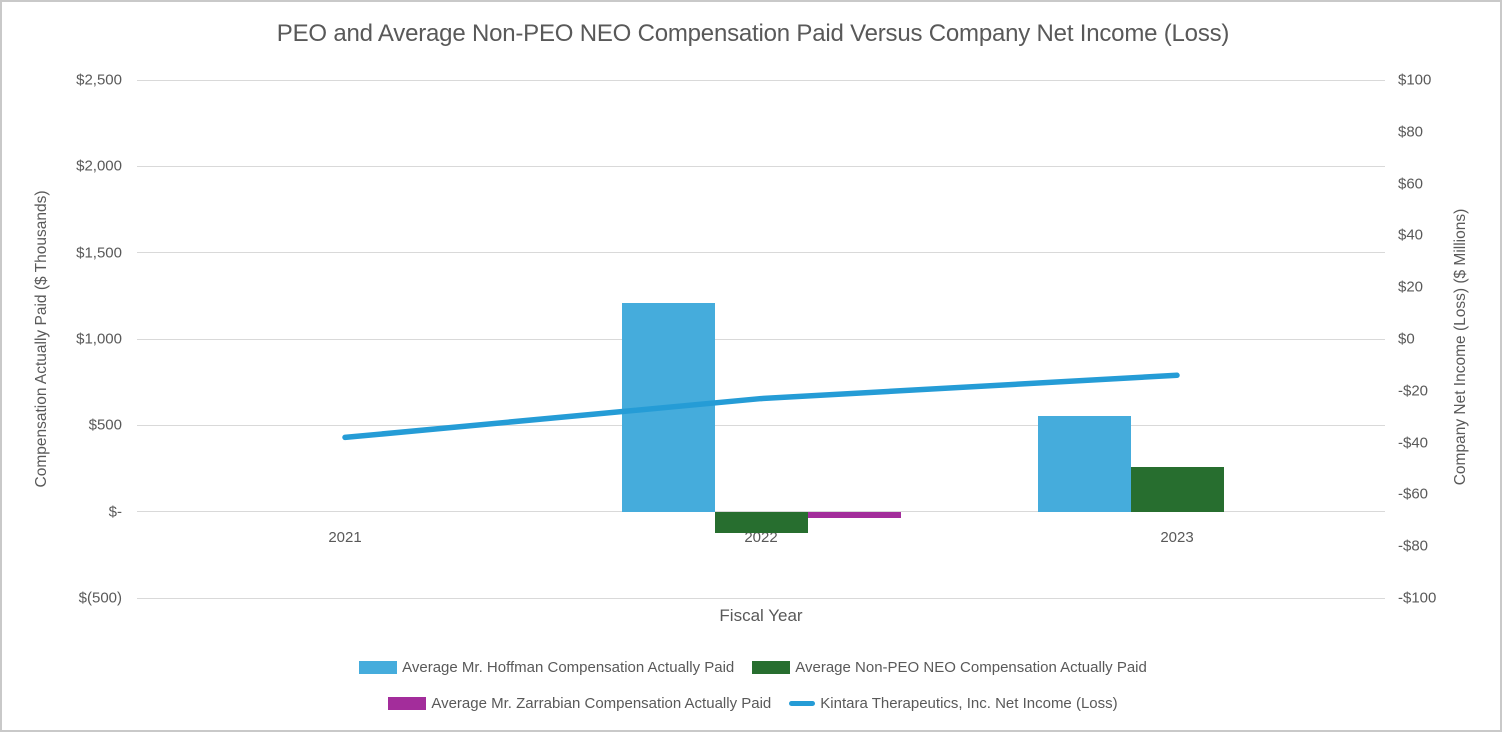  I want to click on right-axis-tick-label: -$40, so click(1413, 443).